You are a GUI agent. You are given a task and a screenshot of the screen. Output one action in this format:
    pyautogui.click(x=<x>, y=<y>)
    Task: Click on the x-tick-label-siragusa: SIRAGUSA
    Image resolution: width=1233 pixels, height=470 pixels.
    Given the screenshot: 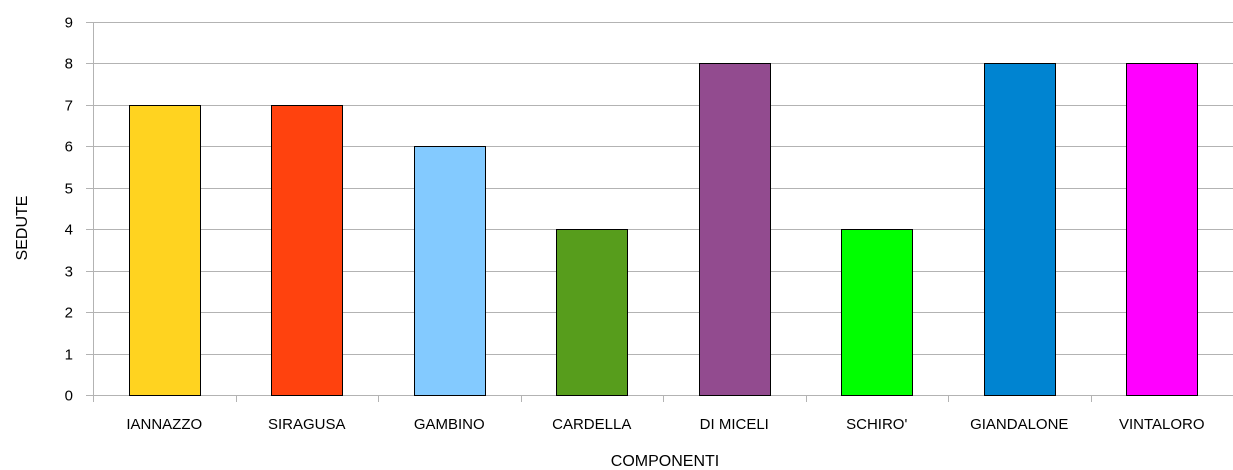 What is the action you would take?
    pyautogui.click(x=307, y=424)
    